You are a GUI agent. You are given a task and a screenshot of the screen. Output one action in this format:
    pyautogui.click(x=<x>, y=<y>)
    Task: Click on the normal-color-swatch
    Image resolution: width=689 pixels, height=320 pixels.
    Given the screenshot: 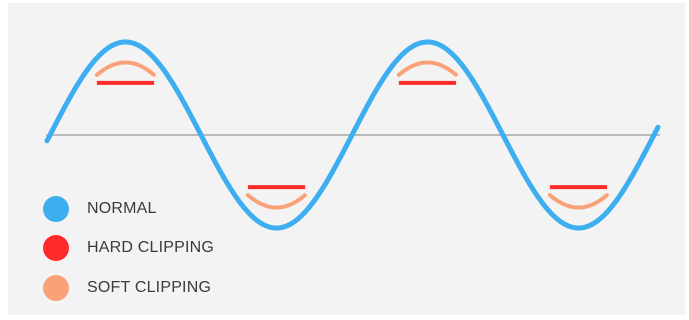 What is the action you would take?
    pyautogui.click(x=56, y=209)
    